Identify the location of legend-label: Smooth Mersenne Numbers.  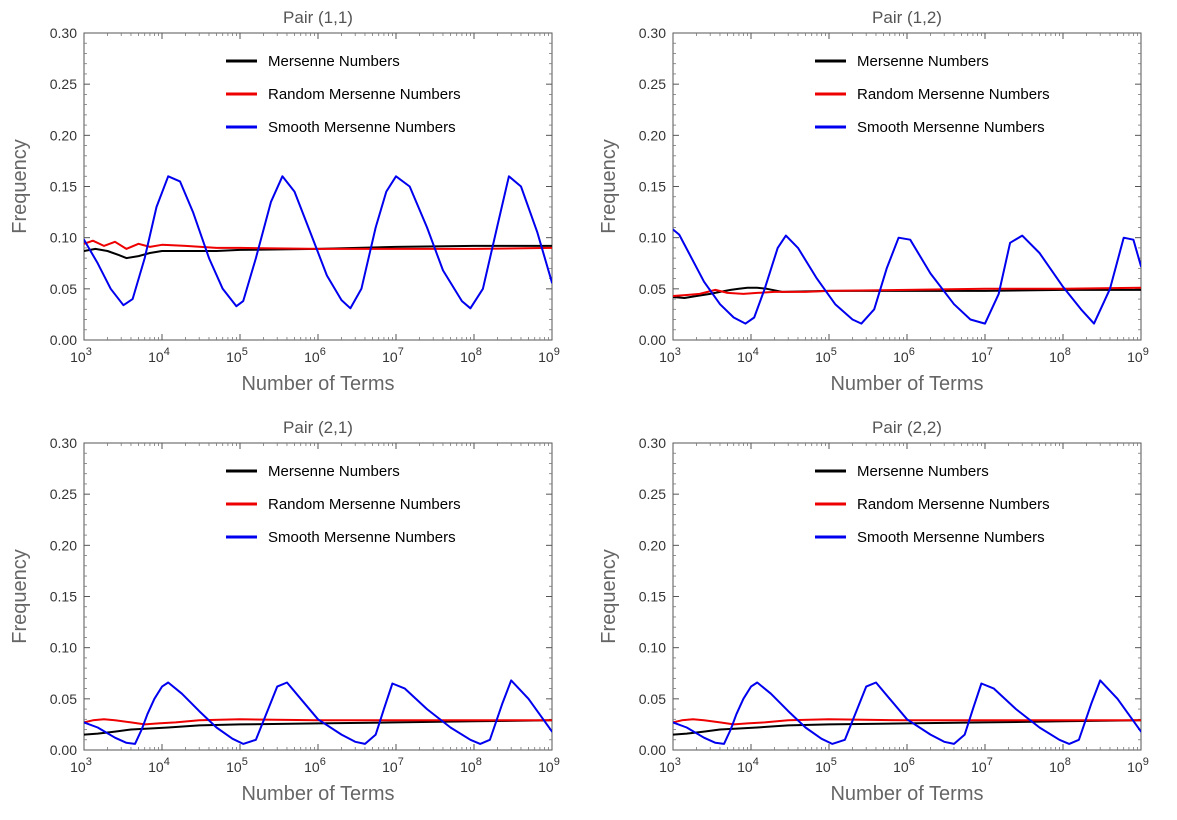
(951, 127).